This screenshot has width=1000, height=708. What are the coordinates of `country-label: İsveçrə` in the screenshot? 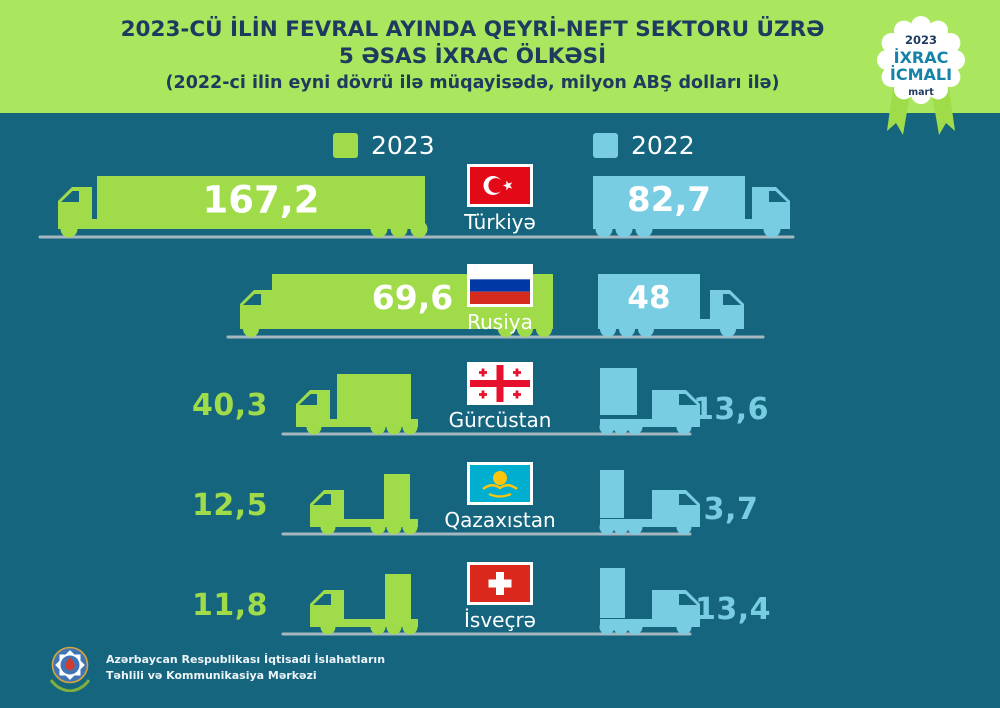 It's located at (500, 620).